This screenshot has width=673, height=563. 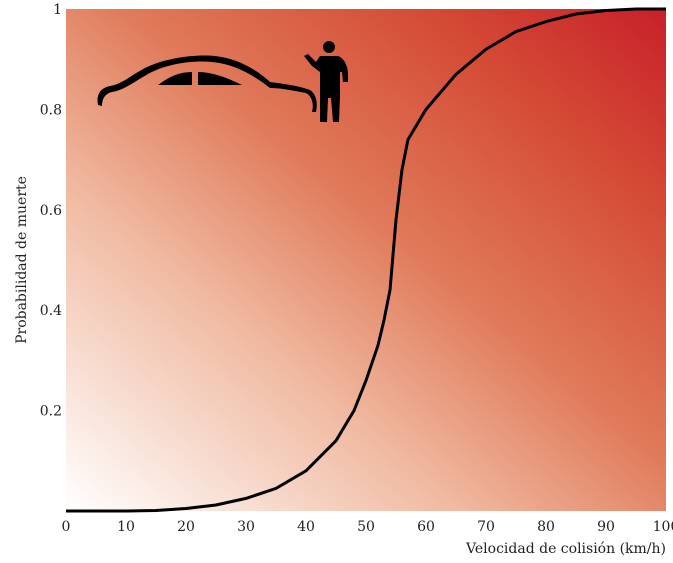 I want to click on x-tick-label: 0, so click(x=66, y=527).